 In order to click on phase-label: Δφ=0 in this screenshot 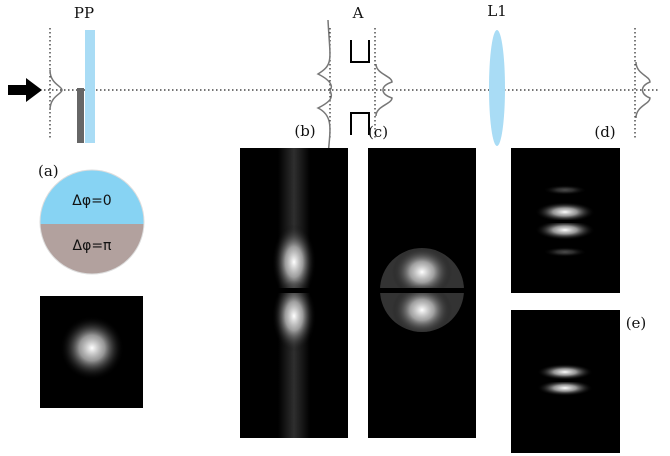, I will do `click(91, 201)`.